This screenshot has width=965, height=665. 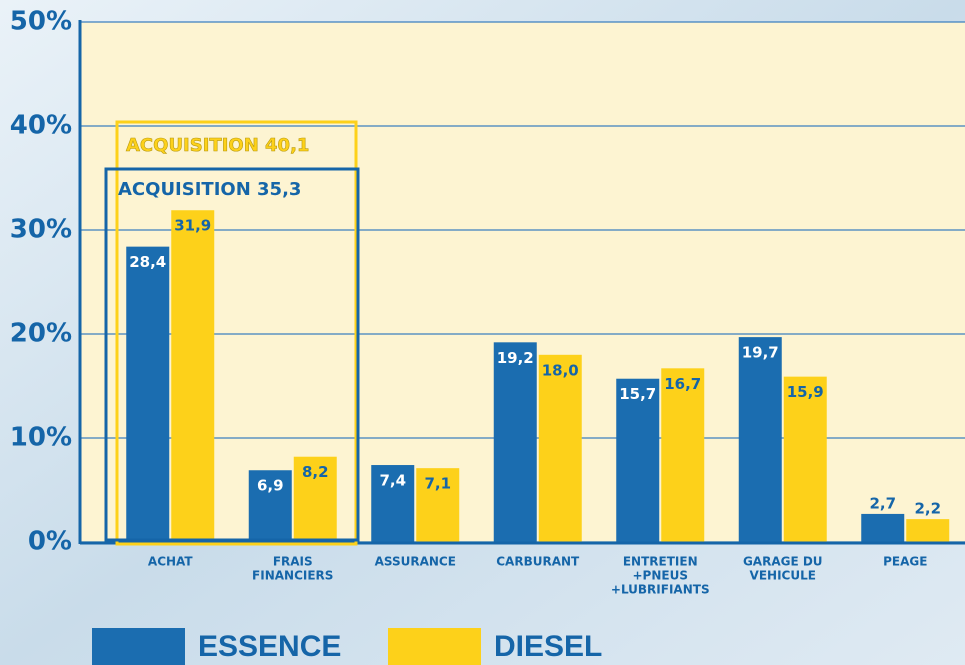 What do you see at coordinates (783, 562) in the screenshot?
I see `x-tick-label: GARAGE DU` at bounding box center [783, 562].